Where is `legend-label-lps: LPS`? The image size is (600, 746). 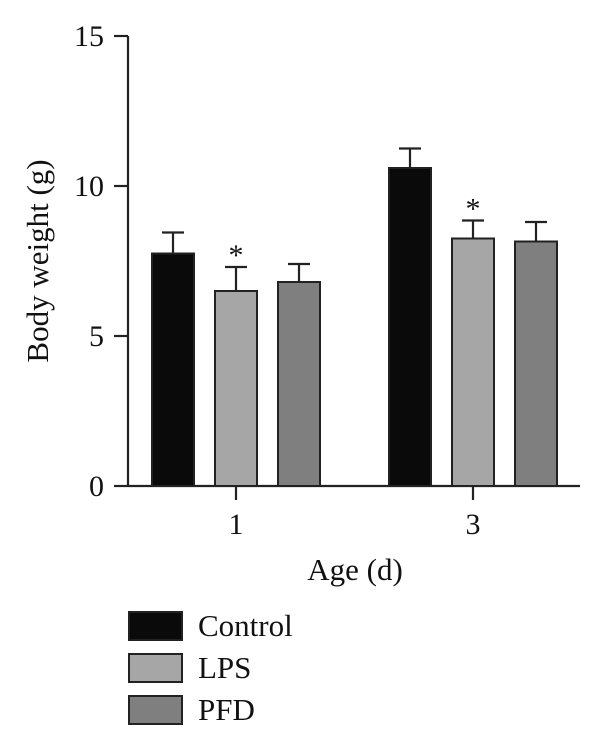
legend-label-lps: LPS is located at coordinates (224, 667).